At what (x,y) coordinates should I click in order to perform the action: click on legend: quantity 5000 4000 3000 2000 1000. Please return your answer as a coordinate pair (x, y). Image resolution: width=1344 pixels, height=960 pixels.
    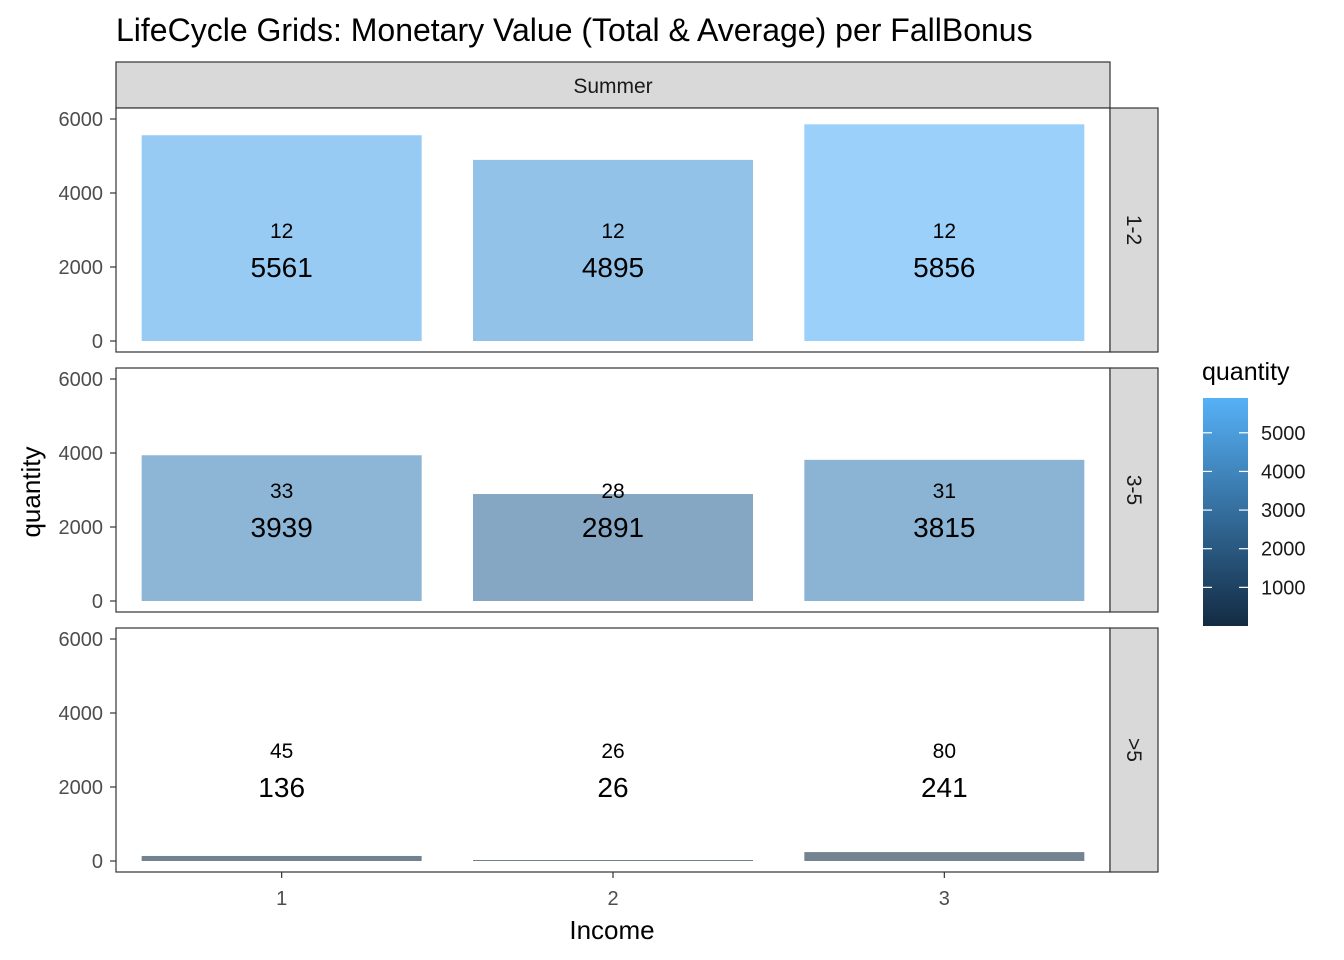
    Looking at the image, I should click on (1254, 492).